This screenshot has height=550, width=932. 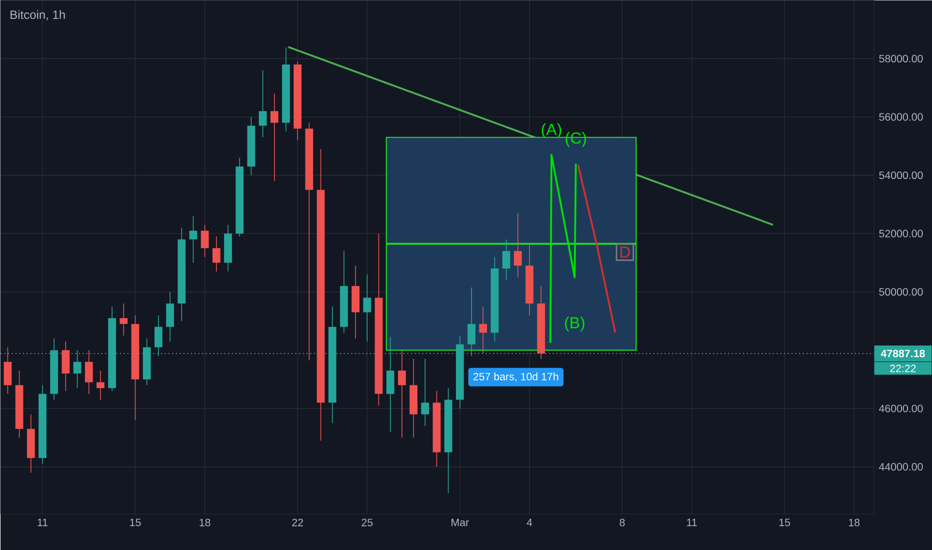 I want to click on x-tick-label: 22, so click(x=297, y=522).